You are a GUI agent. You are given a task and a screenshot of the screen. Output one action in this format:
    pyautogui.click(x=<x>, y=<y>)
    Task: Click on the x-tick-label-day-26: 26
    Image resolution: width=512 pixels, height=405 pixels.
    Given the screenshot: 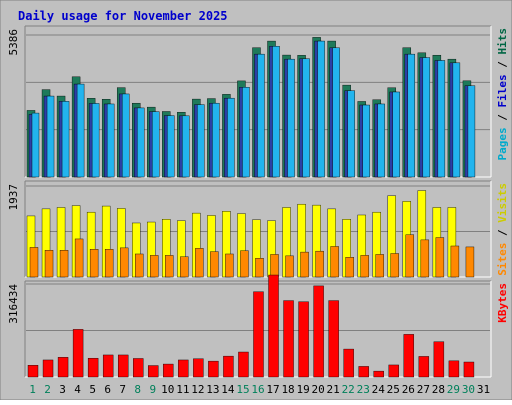 What is the action you would take?
    pyautogui.click(x=408, y=389)
    